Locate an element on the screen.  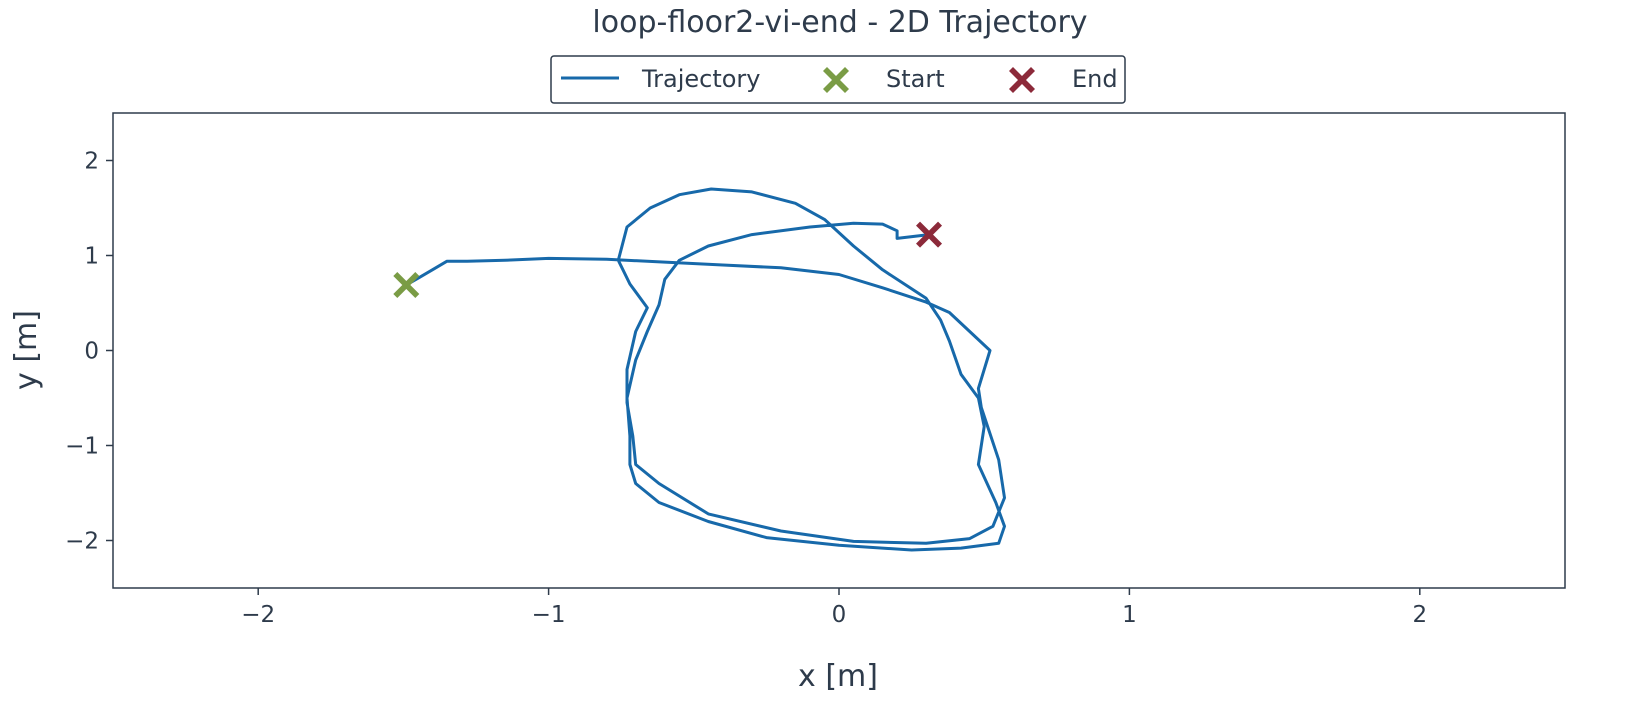
legend-end-swatch is located at coordinates (1022, 80).